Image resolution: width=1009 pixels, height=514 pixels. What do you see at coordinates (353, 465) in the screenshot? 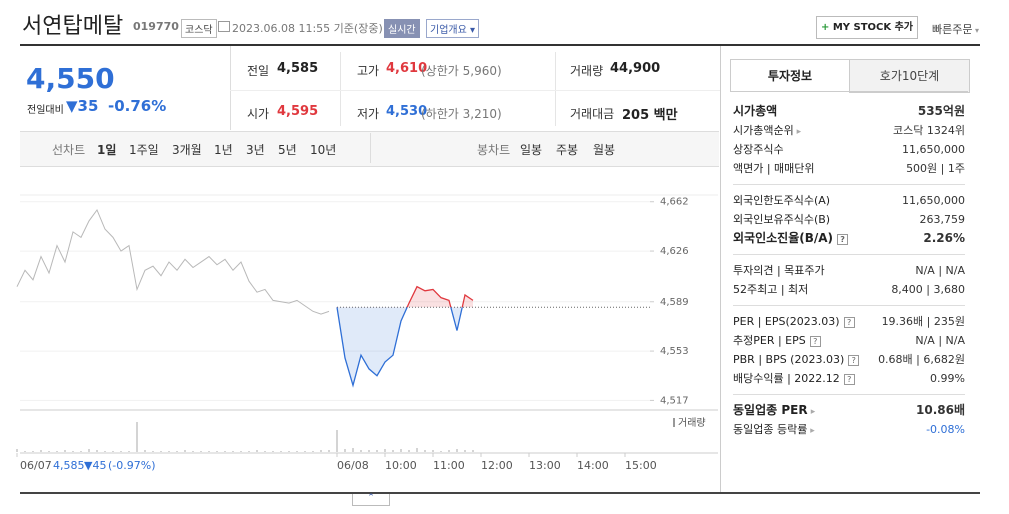
I see `x-tick-label: 06/08` at bounding box center [353, 465].